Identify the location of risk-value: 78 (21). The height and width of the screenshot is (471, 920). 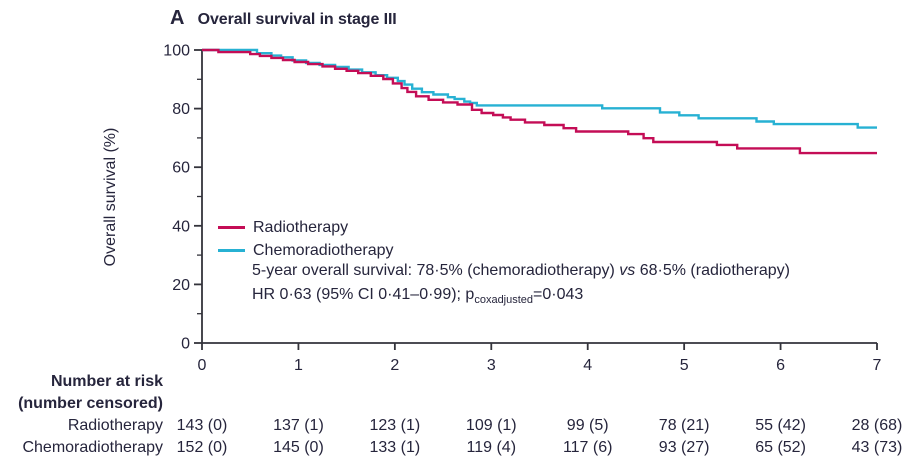
(684, 425).